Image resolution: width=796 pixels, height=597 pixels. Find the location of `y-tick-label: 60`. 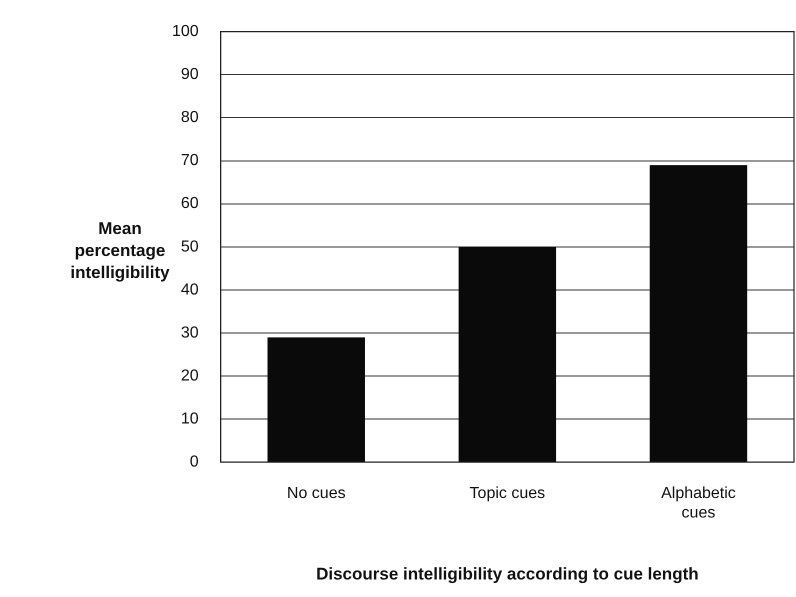

y-tick-label: 60 is located at coordinates (189, 203).